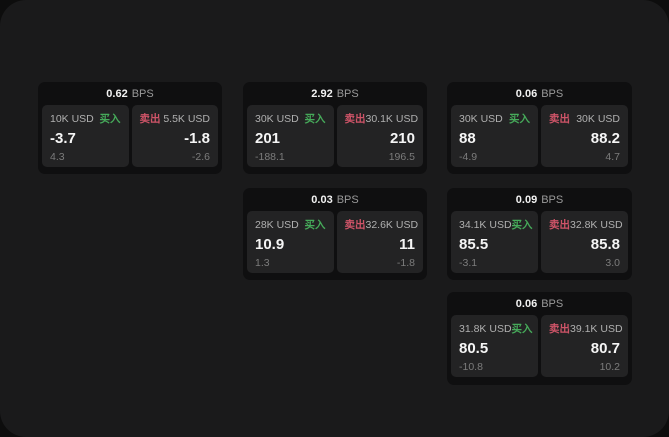 This screenshot has width=669, height=437. I want to click on sell-panel: 卖出 32.6K USD 11 -1.8, so click(379, 242).